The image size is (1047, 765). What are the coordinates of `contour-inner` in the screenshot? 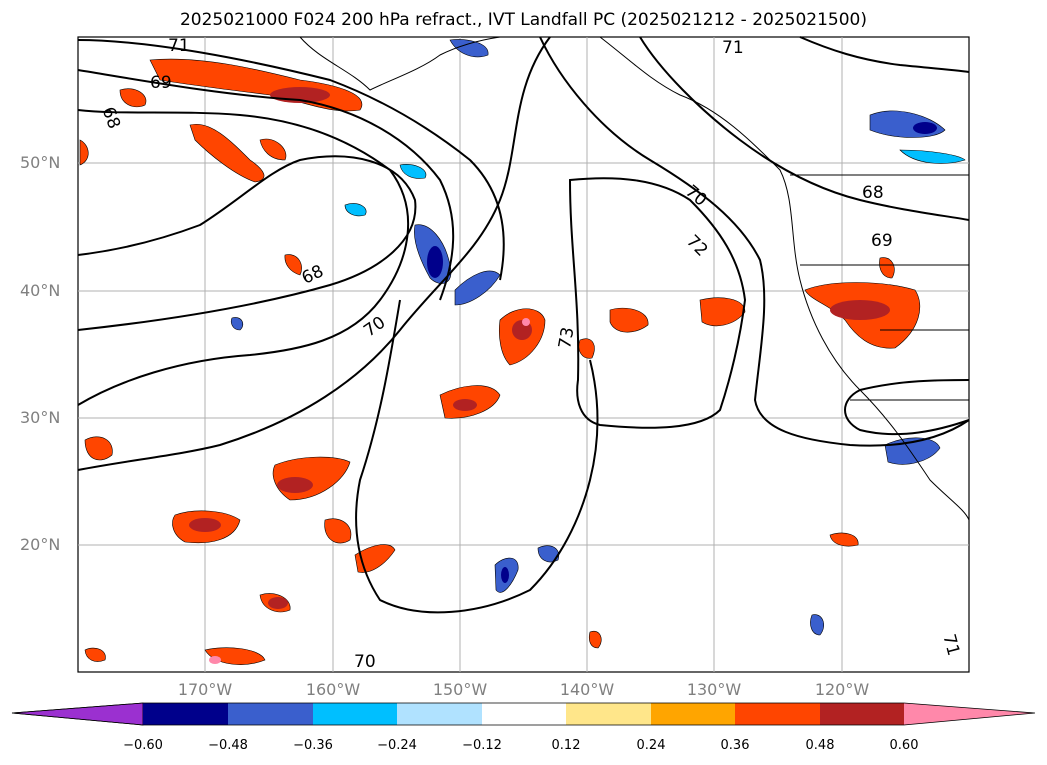 It's located at (477, 456).